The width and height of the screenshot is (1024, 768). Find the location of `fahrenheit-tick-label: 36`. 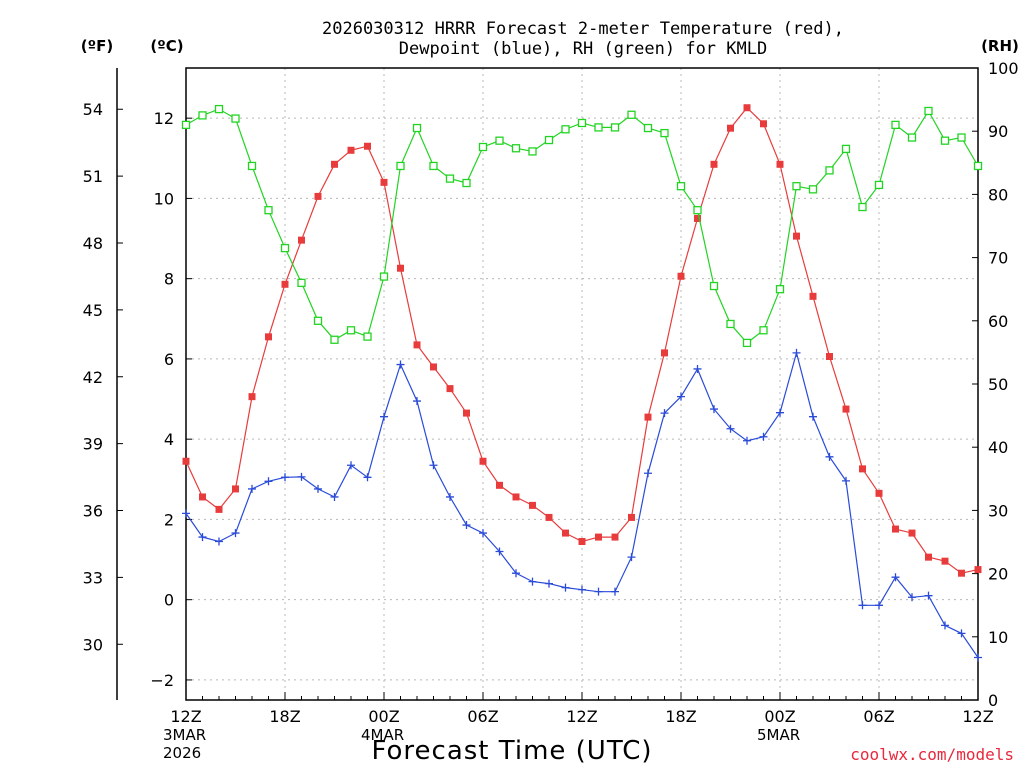

fahrenheit-tick-label: 36 is located at coordinates (93, 511).